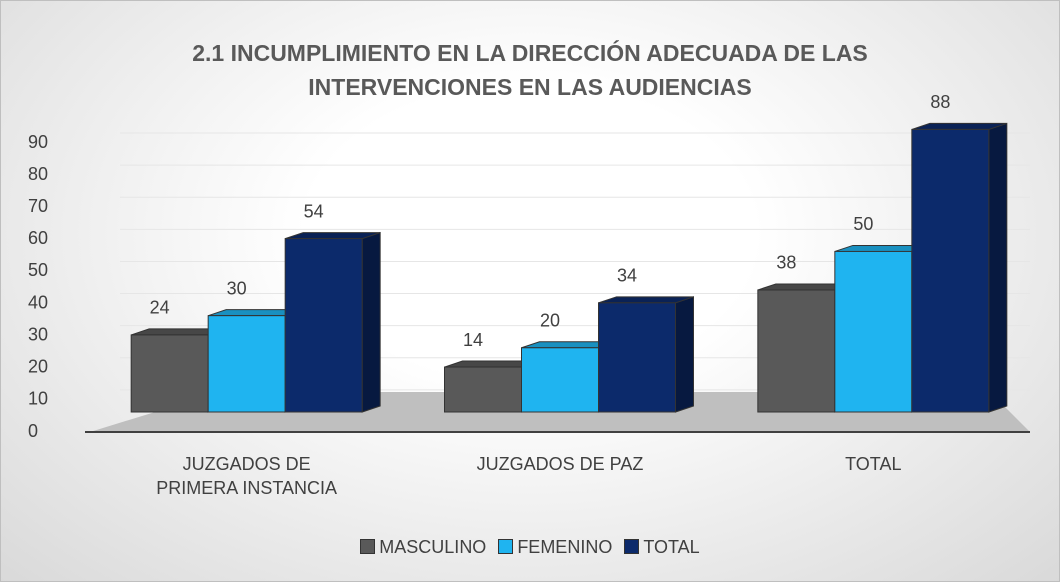 This screenshot has width=1060, height=582. What do you see at coordinates (38, 142) in the screenshot?
I see `y-tick-label: 90` at bounding box center [38, 142].